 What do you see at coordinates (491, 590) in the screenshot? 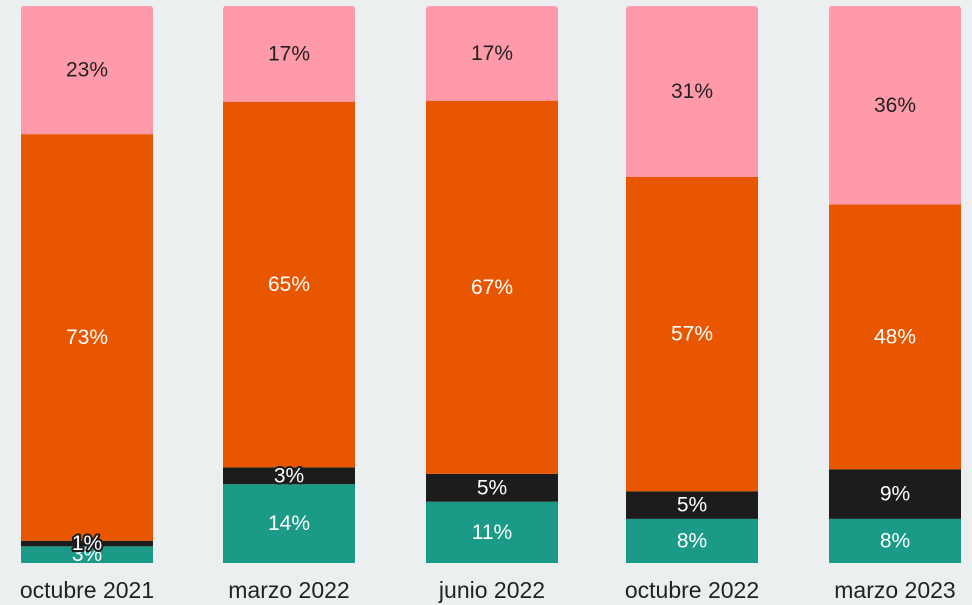
I see `x-tick-label: junio 2022` at bounding box center [491, 590].